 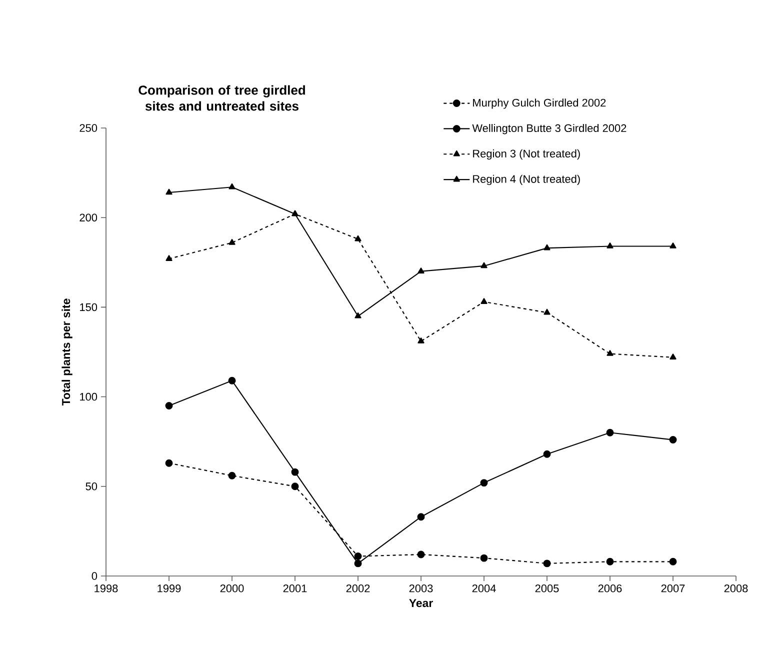 I want to click on x-tick-label: 2001, so click(x=295, y=588).